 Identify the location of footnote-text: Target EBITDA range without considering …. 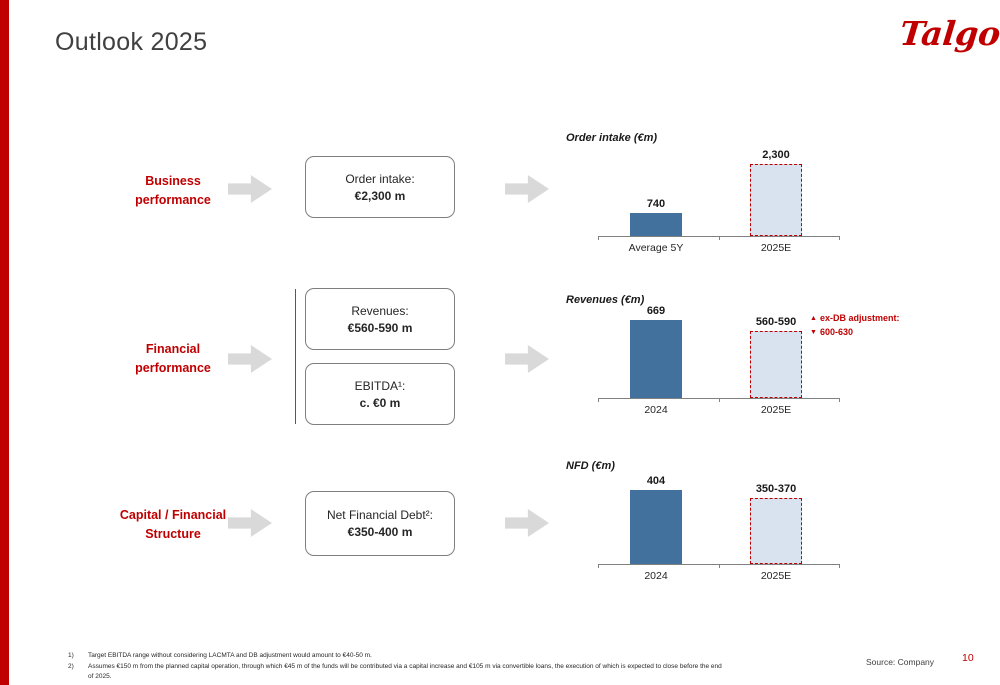
(230, 655).